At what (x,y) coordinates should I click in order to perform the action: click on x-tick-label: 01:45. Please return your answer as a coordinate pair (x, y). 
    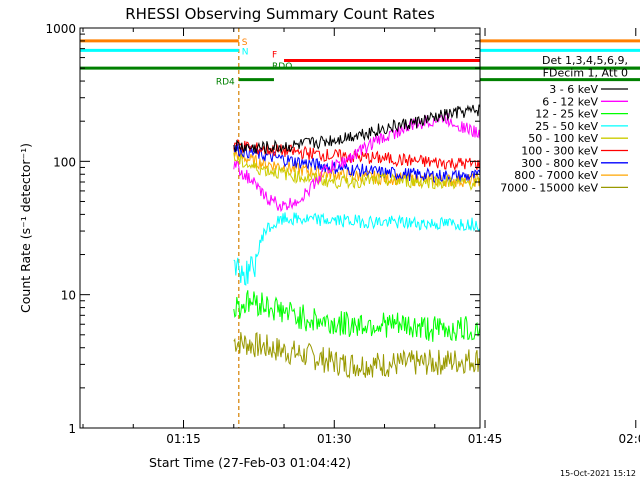
    Looking at the image, I should click on (485, 439).